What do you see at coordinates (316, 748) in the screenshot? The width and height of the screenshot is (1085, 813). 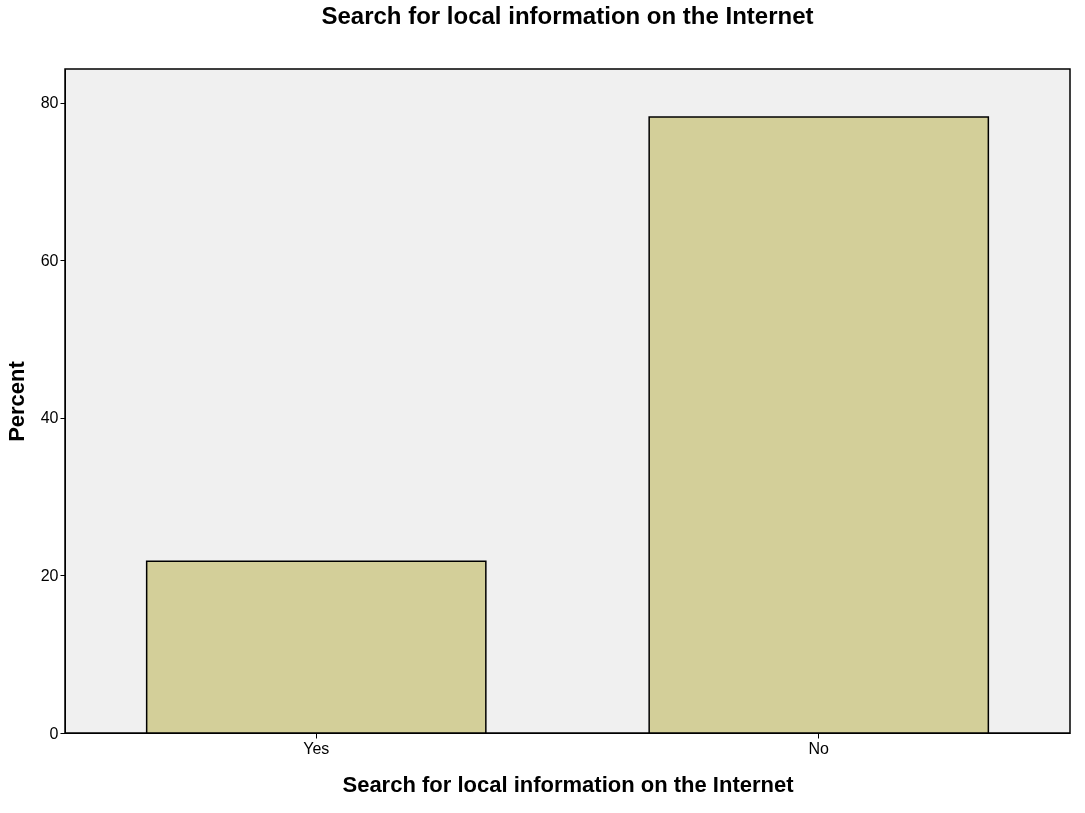 I see `x-tick-label: Yes` at bounding box center [316, 748].